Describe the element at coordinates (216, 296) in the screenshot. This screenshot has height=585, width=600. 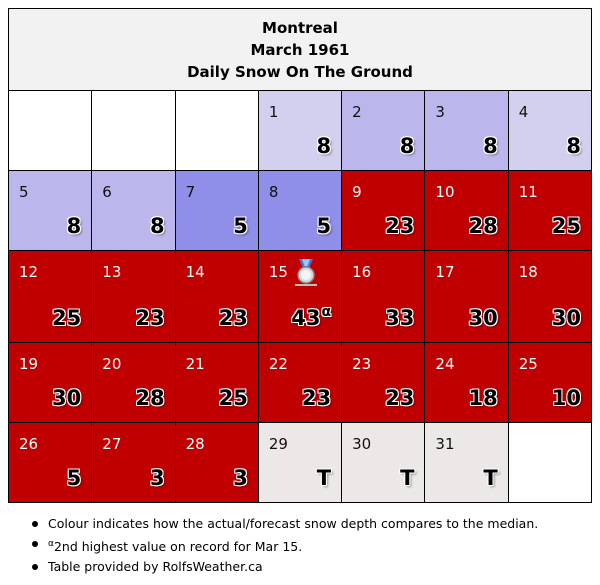
I see `day-cell: 14 23` at that location.